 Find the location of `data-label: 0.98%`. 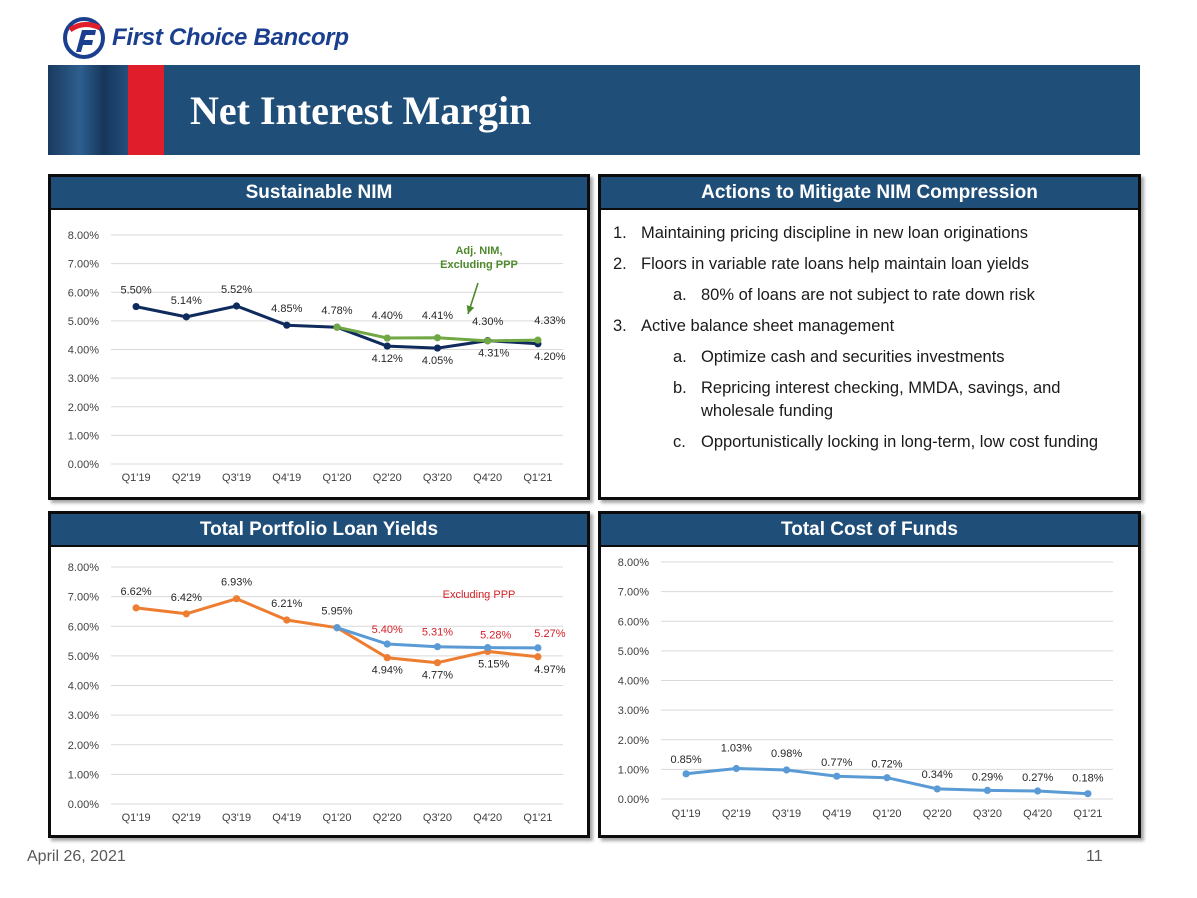

data-label: 0.98% is located at coordinates (786, 754).